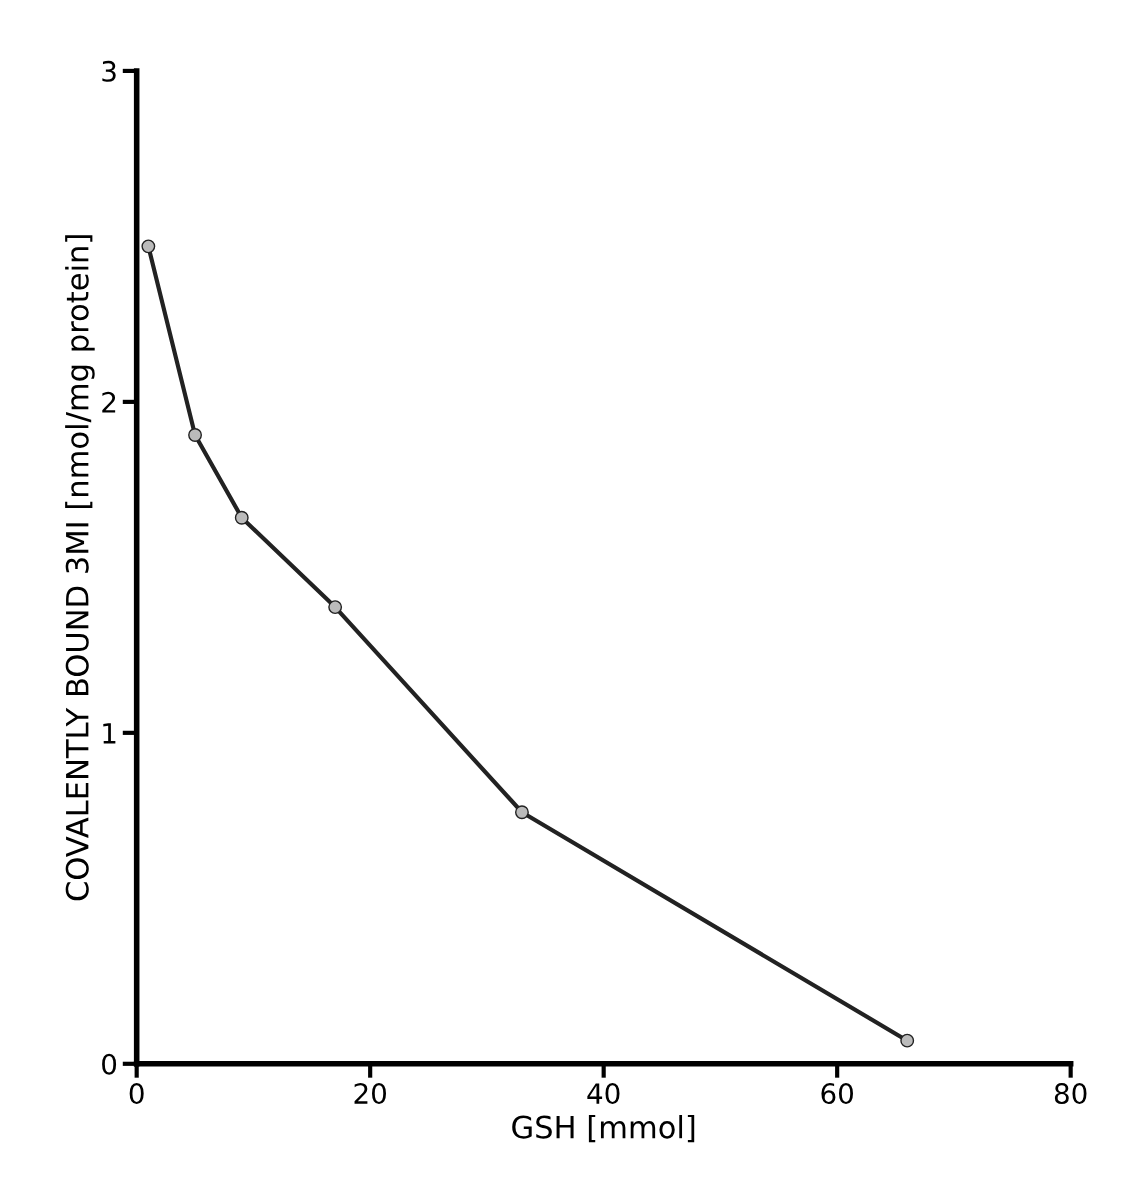  I want to click on x-tick-label: 0, so click(136, 1094).